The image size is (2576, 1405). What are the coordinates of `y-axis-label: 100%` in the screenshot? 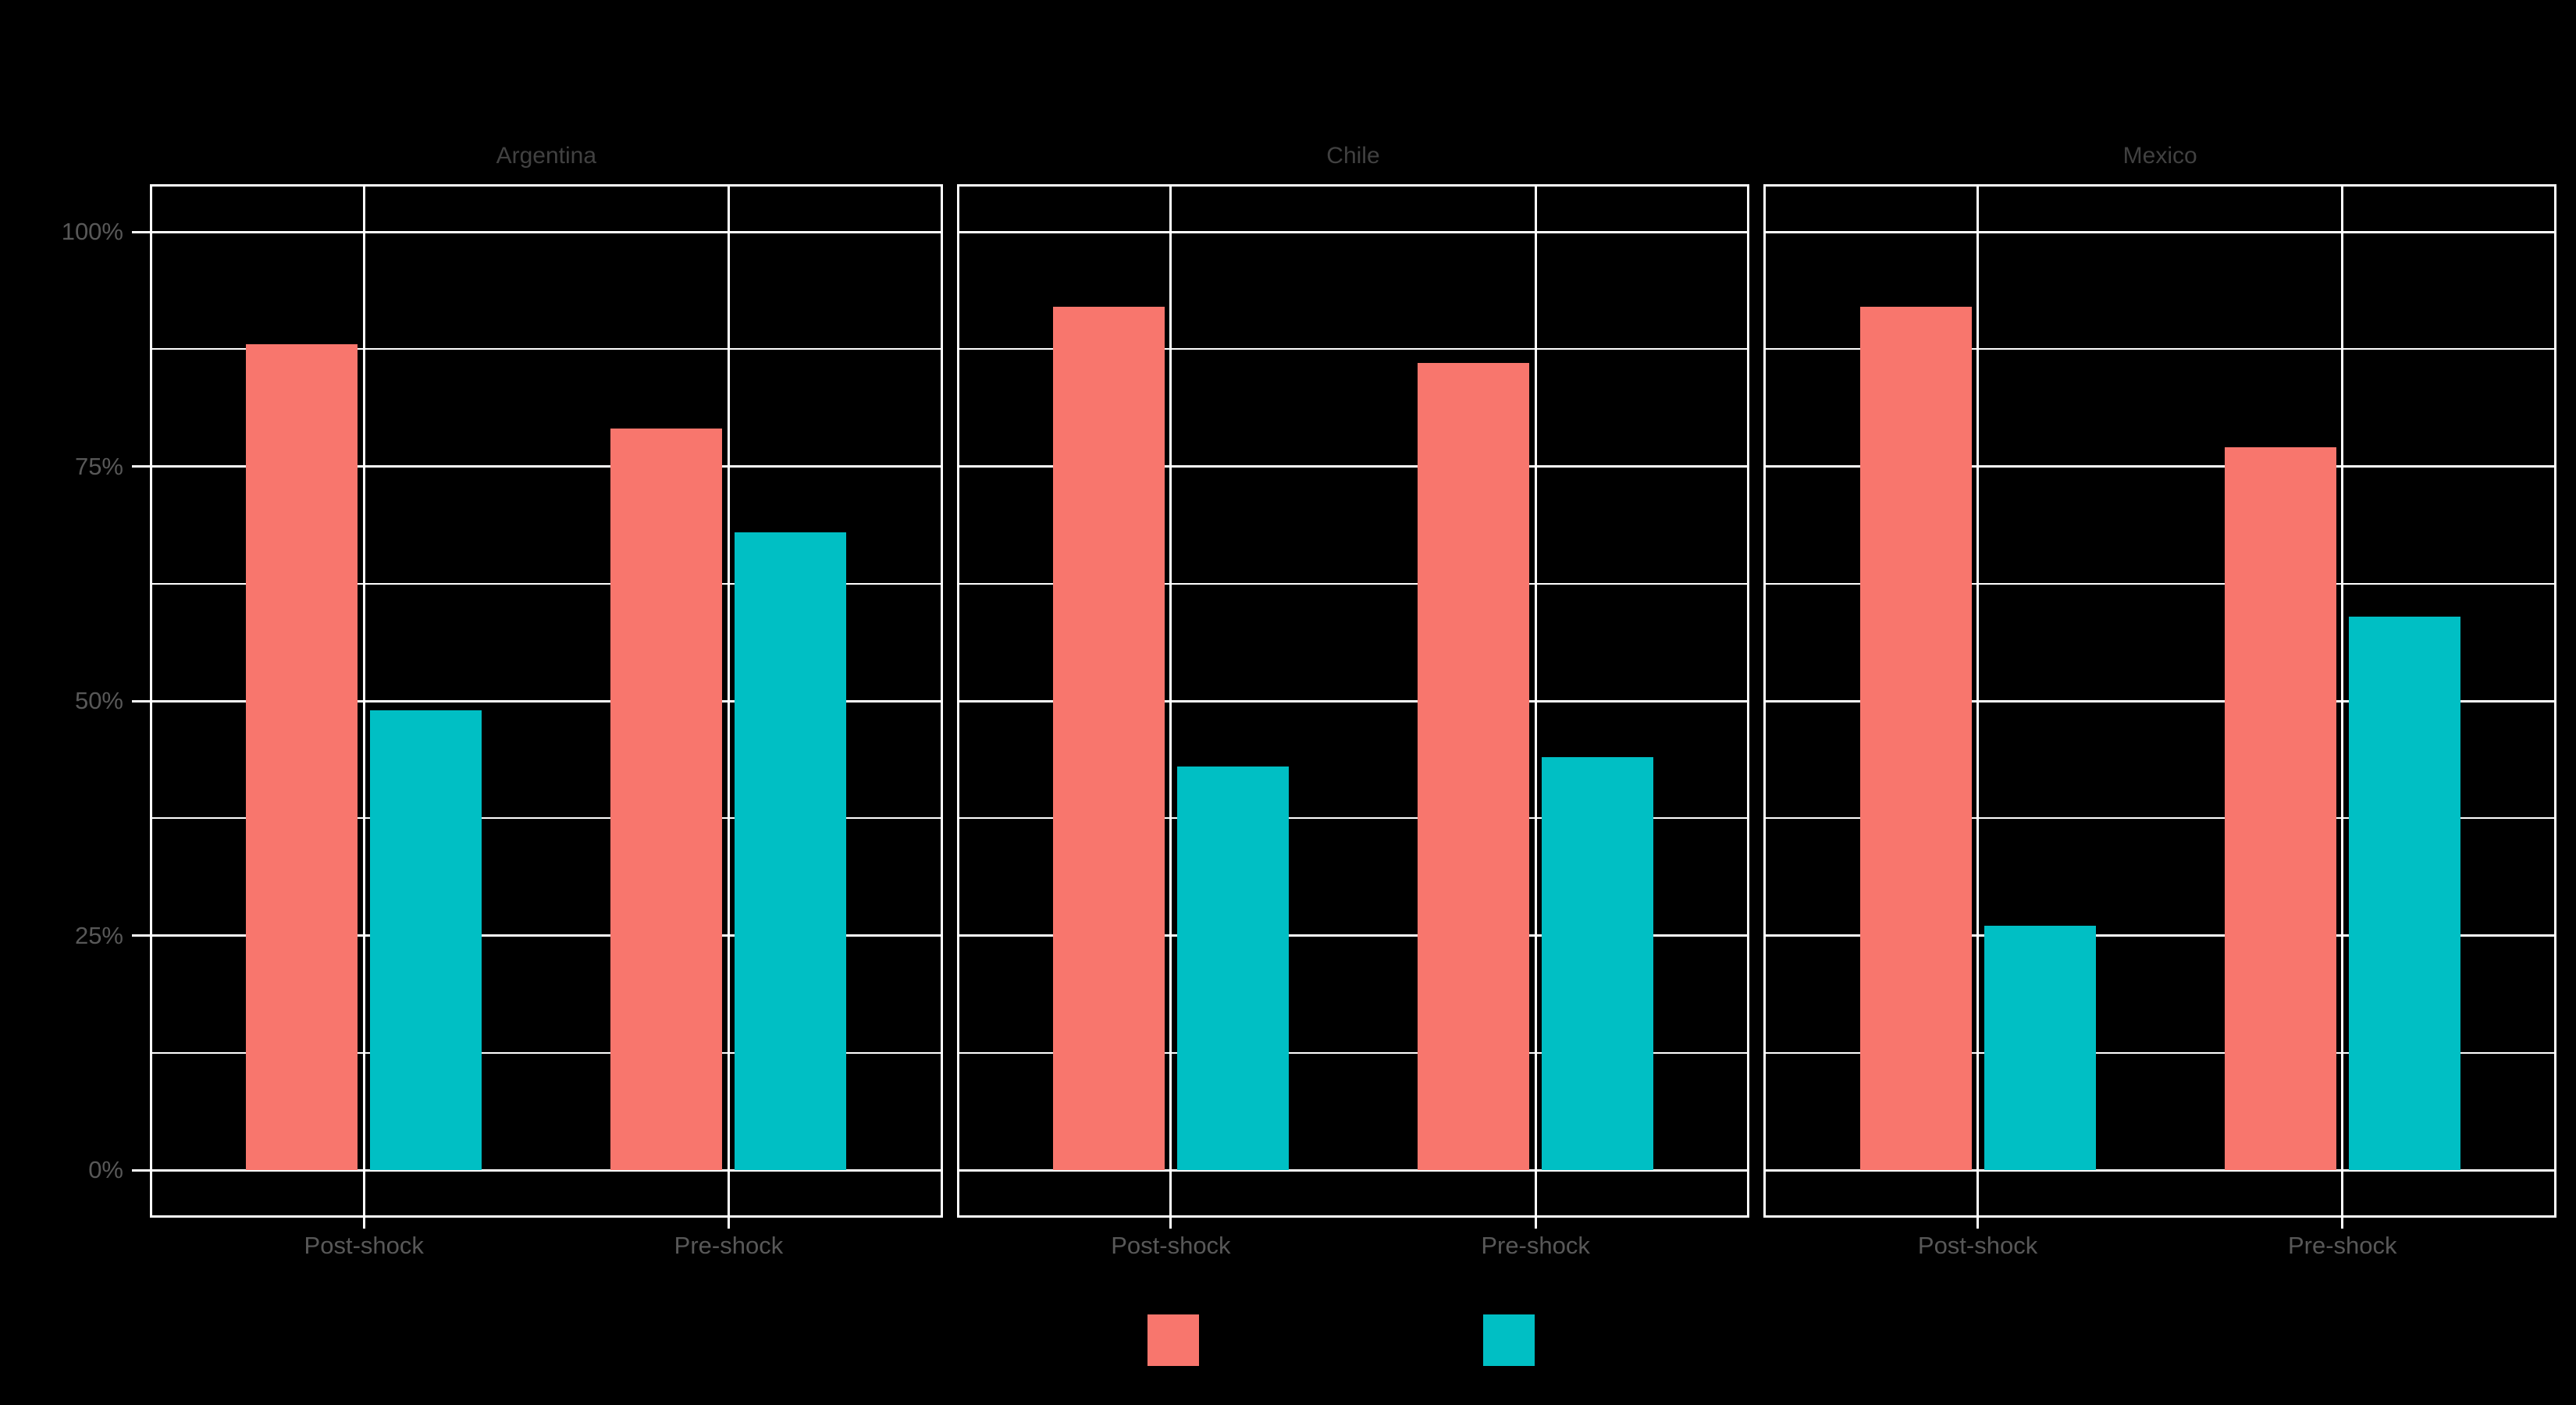 It's located at (92, 232).